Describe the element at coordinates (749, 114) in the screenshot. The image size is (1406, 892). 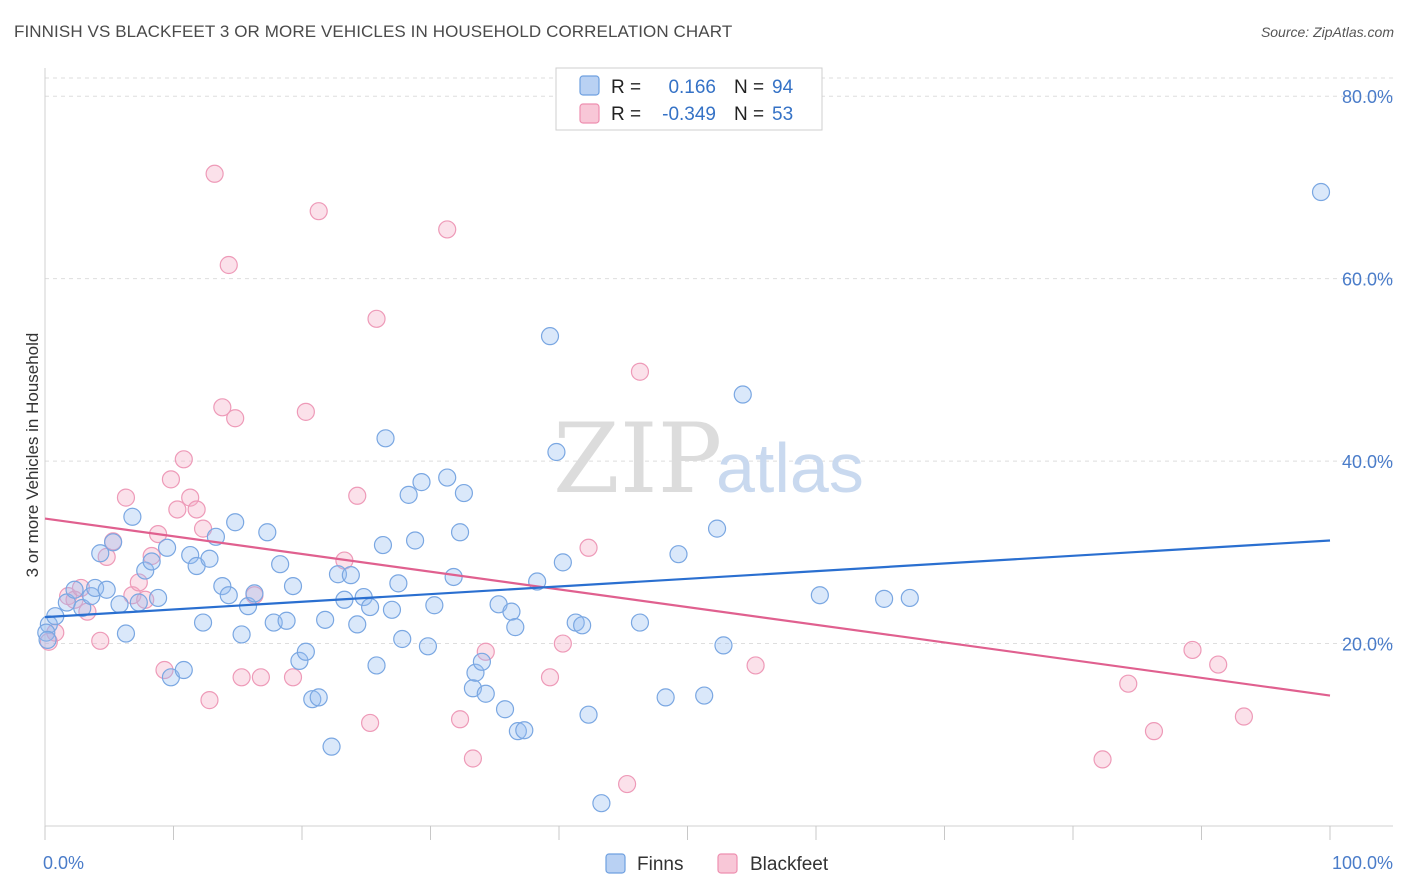
I see `blackfeet-n-label: N =` at that location.